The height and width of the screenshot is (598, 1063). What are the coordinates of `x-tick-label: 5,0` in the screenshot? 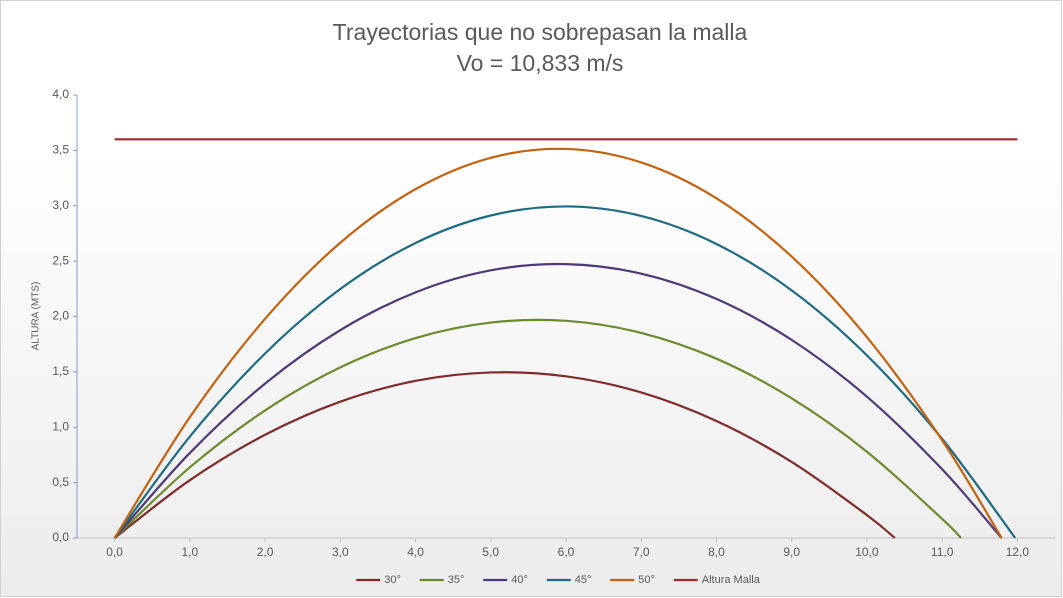 It's located at (490, 552).